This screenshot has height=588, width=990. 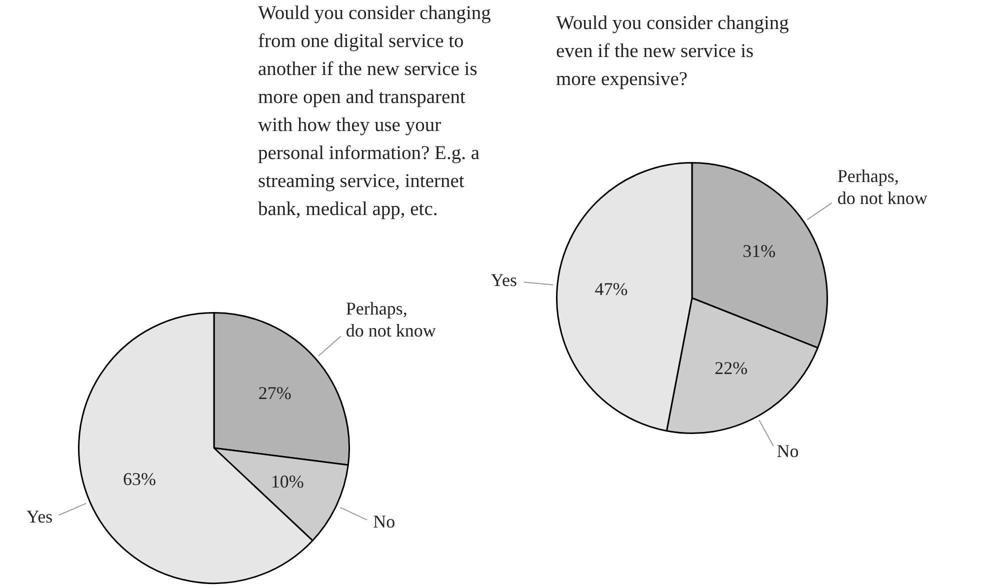 What do you see at coordinates (611, 289) in the screenshot?
I see `data-label: 47%` at bounding box center [611, 289].